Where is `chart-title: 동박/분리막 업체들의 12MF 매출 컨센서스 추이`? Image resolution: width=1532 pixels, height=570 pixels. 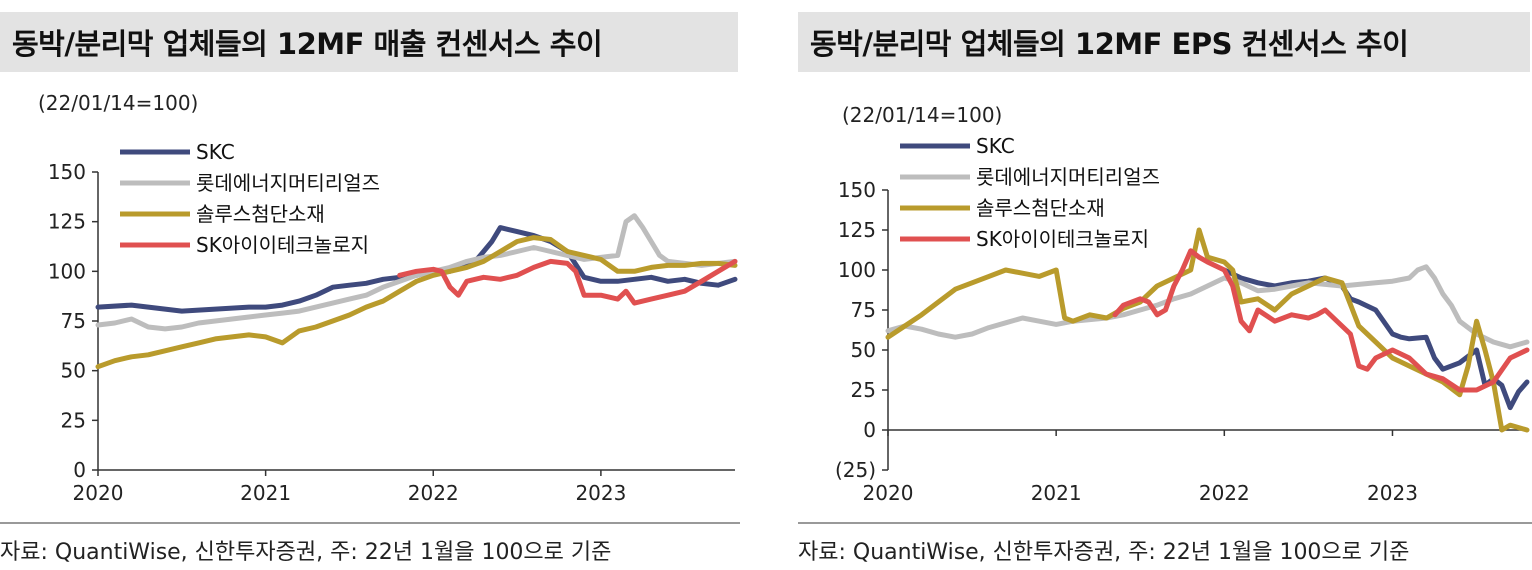 chart-title: 동박/분리막 업체들의 12MF 매출 컨센서스 추이 is located at coordinates (307, 44).